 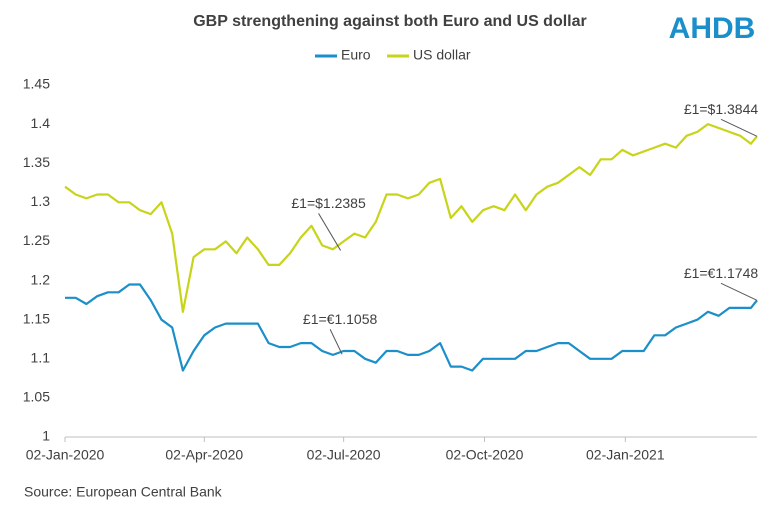 What do you see at coordinates (36, 397) in the screenshot?
I see `y-tick-label: 1.05` at bounding box center [36, 397].